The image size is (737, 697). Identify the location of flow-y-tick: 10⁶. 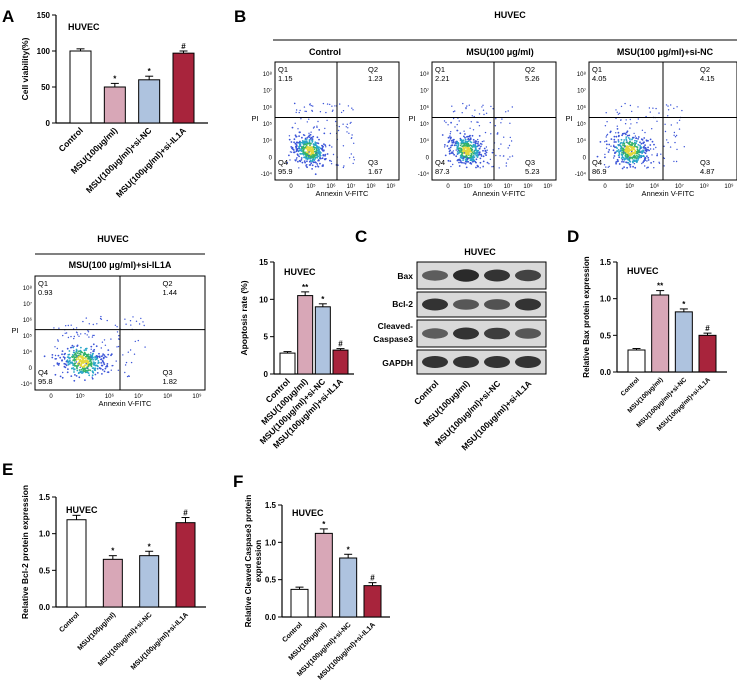
(268, 107).